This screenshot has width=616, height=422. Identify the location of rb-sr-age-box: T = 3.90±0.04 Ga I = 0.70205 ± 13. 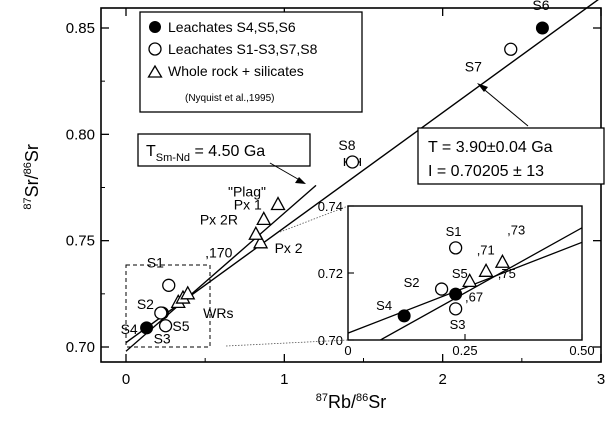
(511, 156).